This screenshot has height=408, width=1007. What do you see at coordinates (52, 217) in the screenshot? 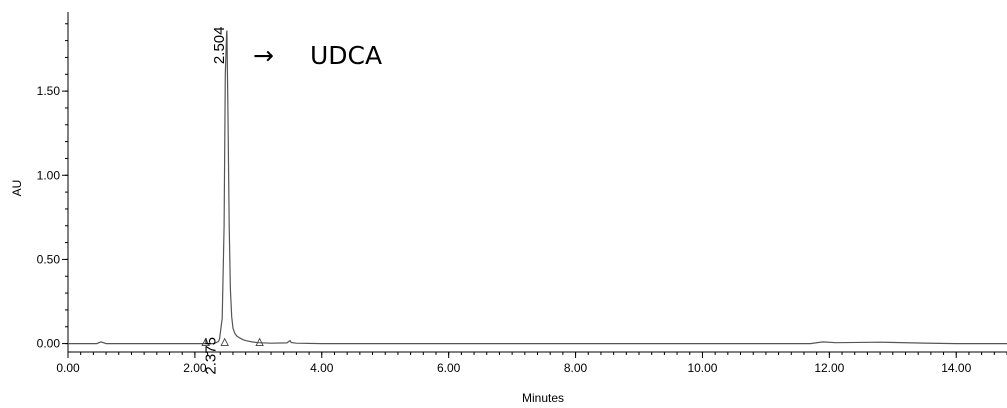
I see `y-ticks: 0.00 0.50 1.00 1.50` at bounding box center [52, 217].